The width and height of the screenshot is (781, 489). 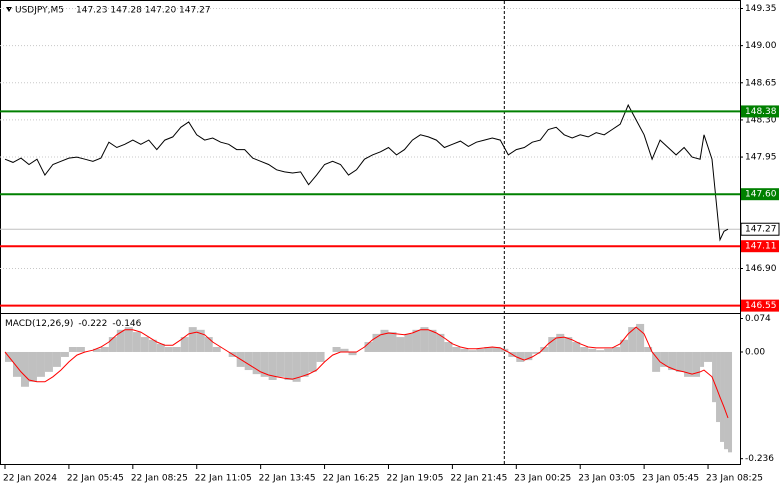 I want to click on y-tick-label: 0.074, so click(x=758, y=319).